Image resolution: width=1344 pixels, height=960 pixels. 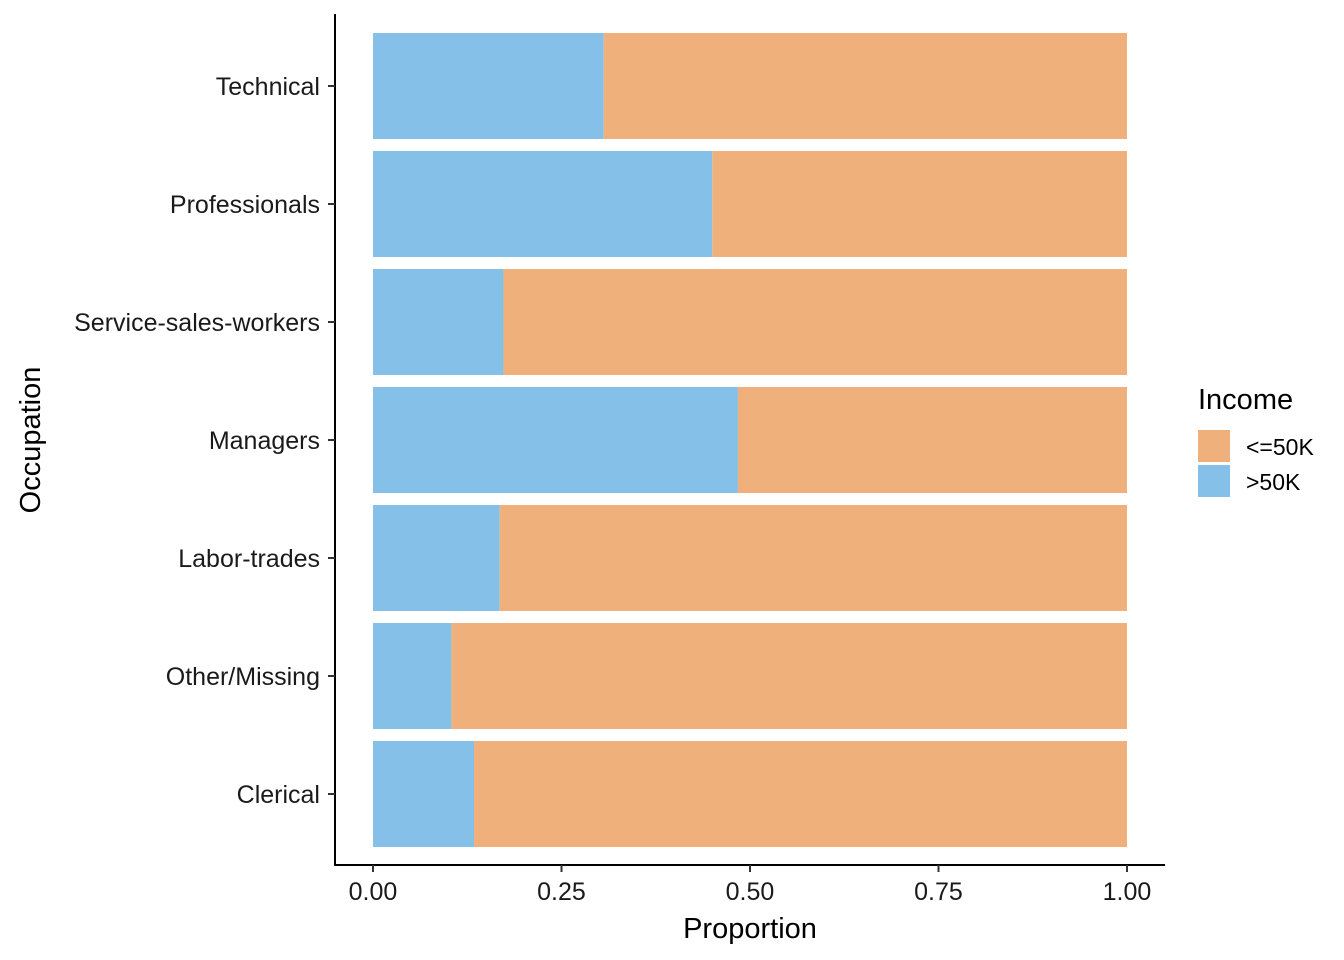 I want to click on y-tick-label: Managers, so click(x=264, y=441).